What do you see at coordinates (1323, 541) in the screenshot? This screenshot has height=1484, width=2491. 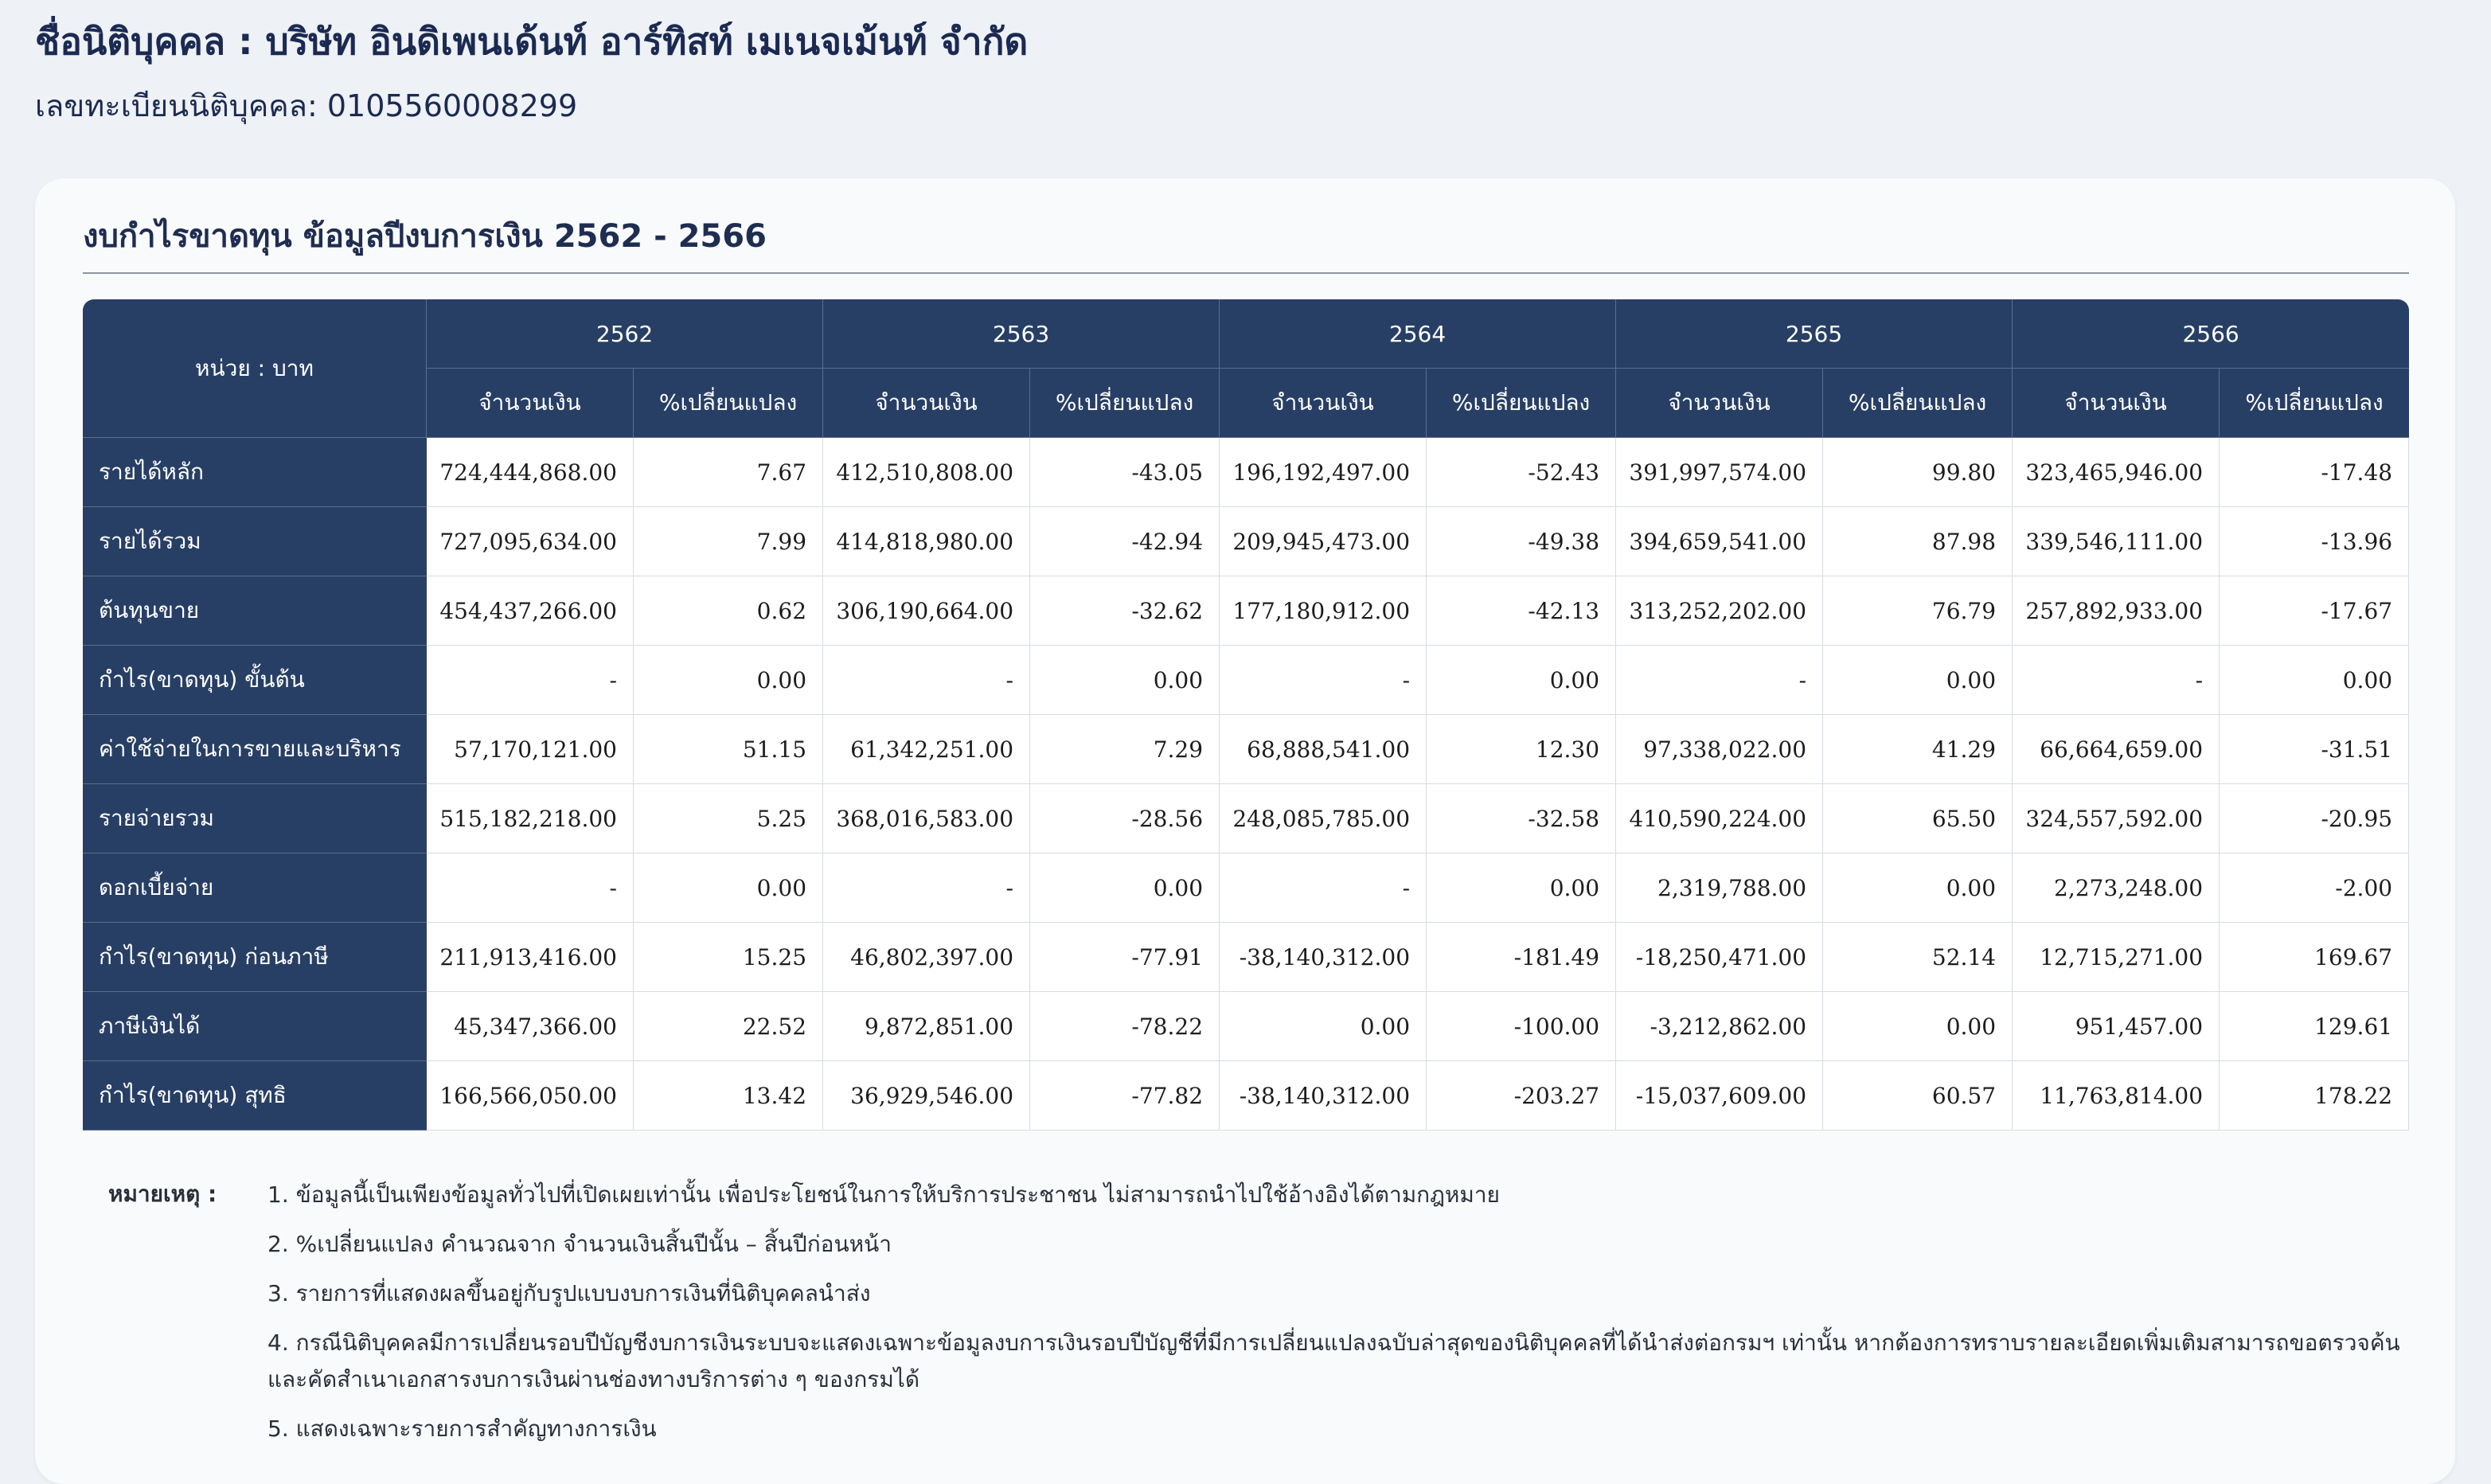 I see `amount-cell: 209,945,473.00` at bounding box center [1323, 541].